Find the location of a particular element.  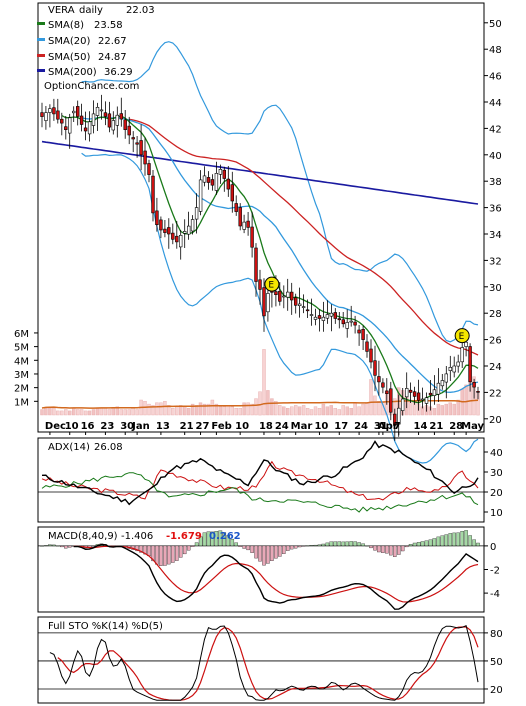

date-tick-label: May is located at coordinates (472, 426).